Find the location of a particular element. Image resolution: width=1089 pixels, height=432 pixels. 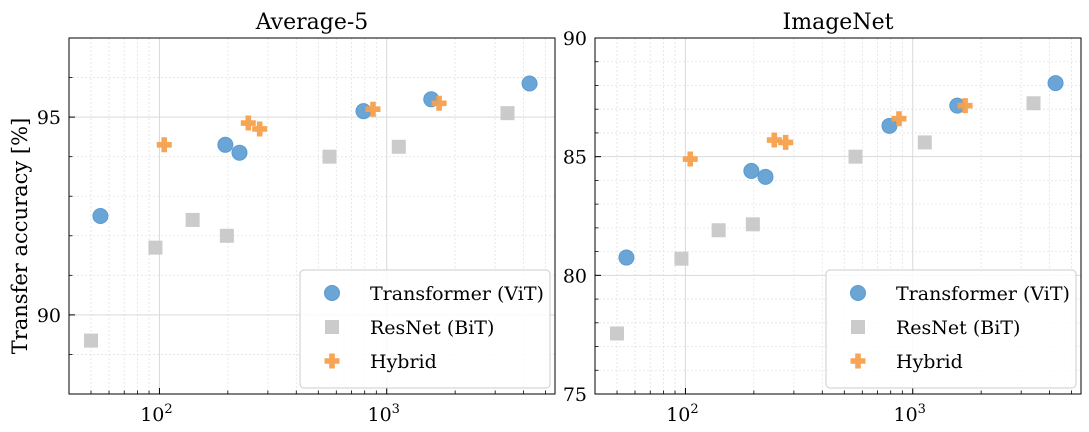

y-tick-label: 95 is located at coordinates (49, 118).